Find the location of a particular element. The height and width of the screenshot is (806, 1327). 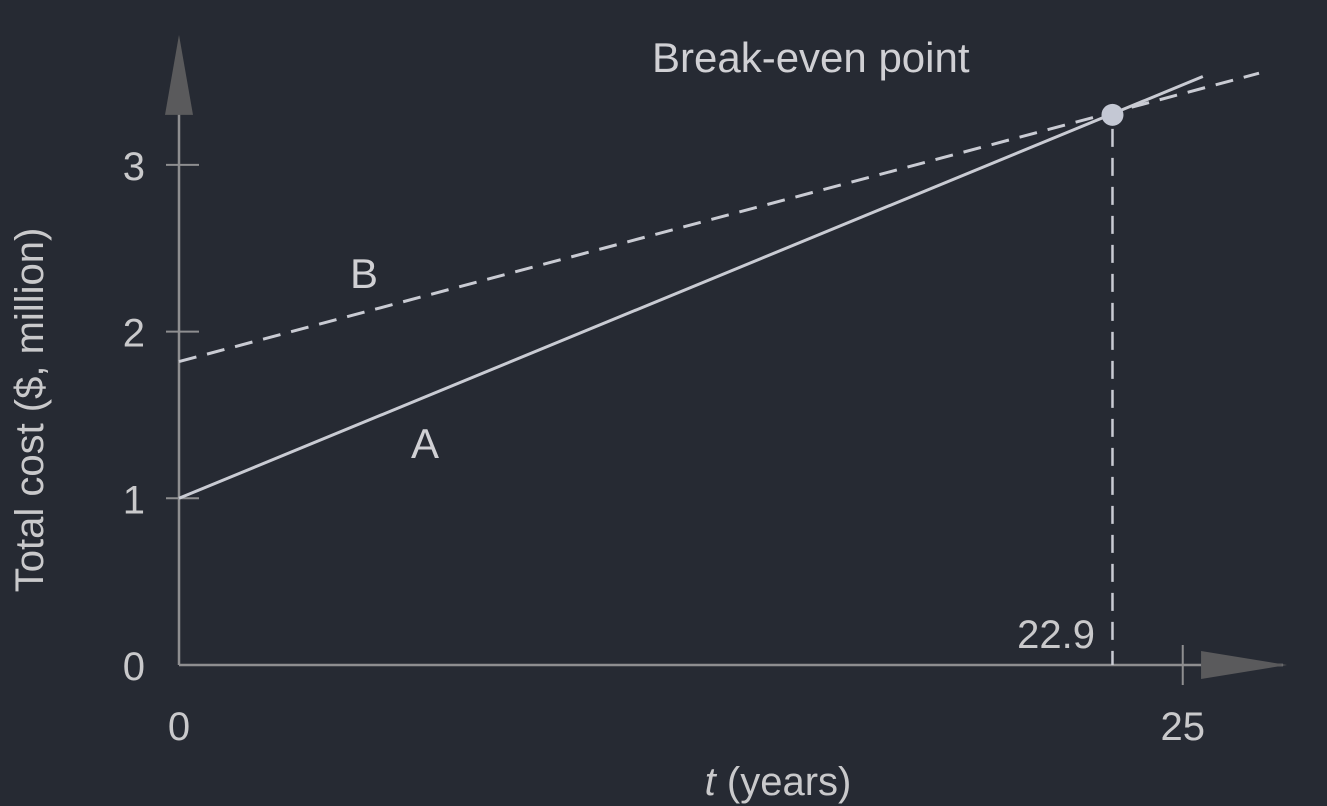

x-tick-label-0: 0 is located at coordinates (179, 727).